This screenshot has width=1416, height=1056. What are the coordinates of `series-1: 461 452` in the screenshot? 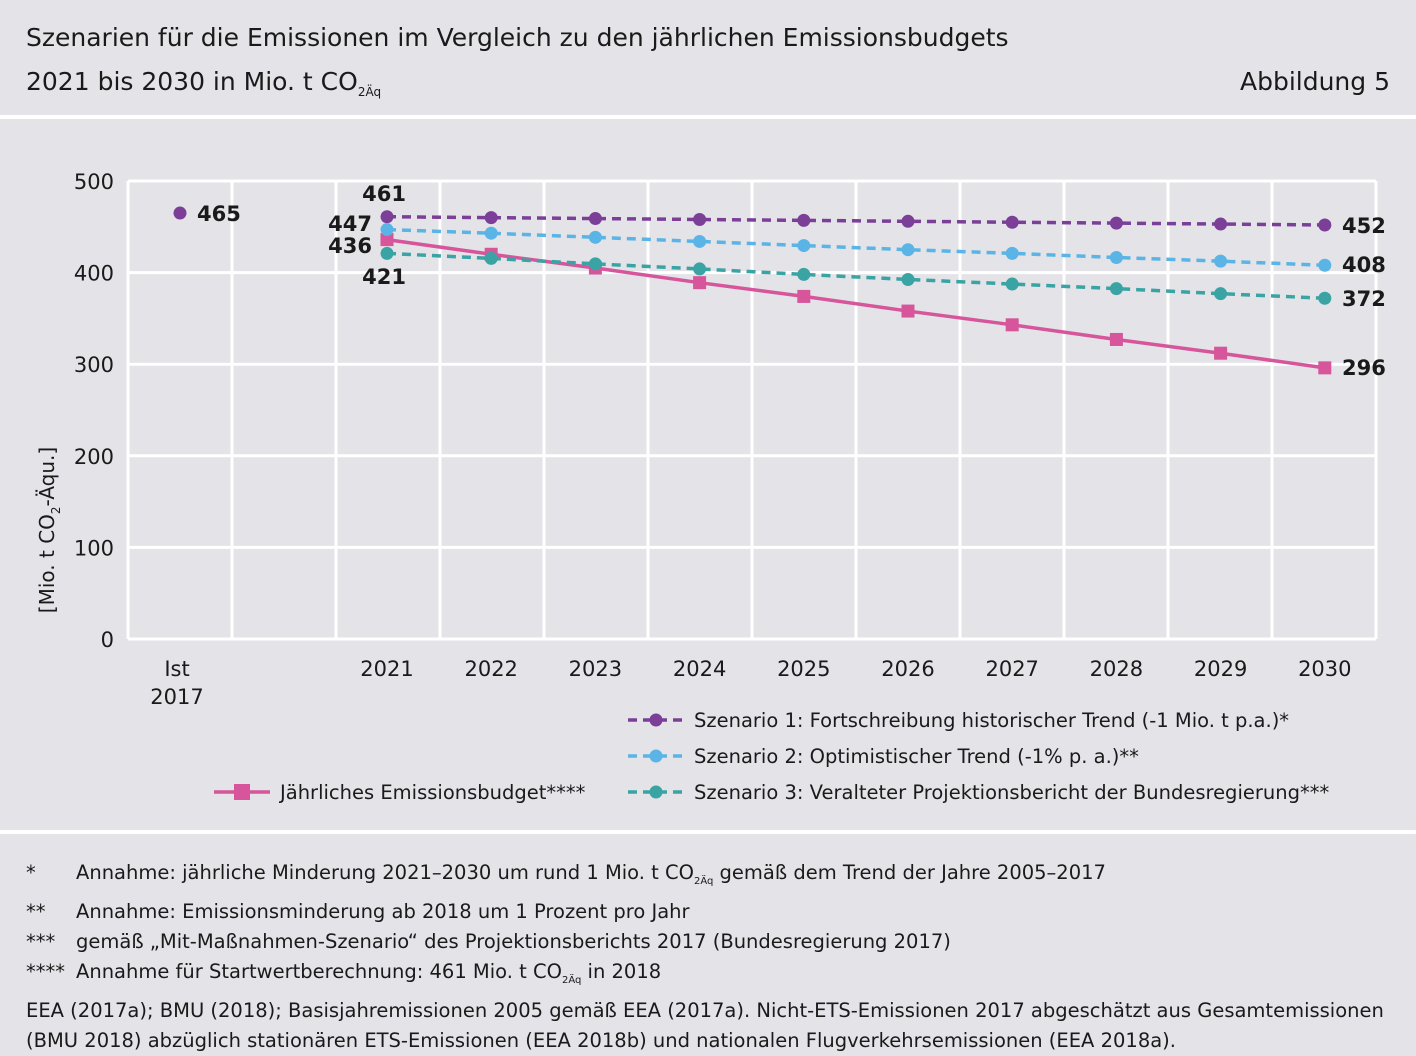 It's located at (874, 210).